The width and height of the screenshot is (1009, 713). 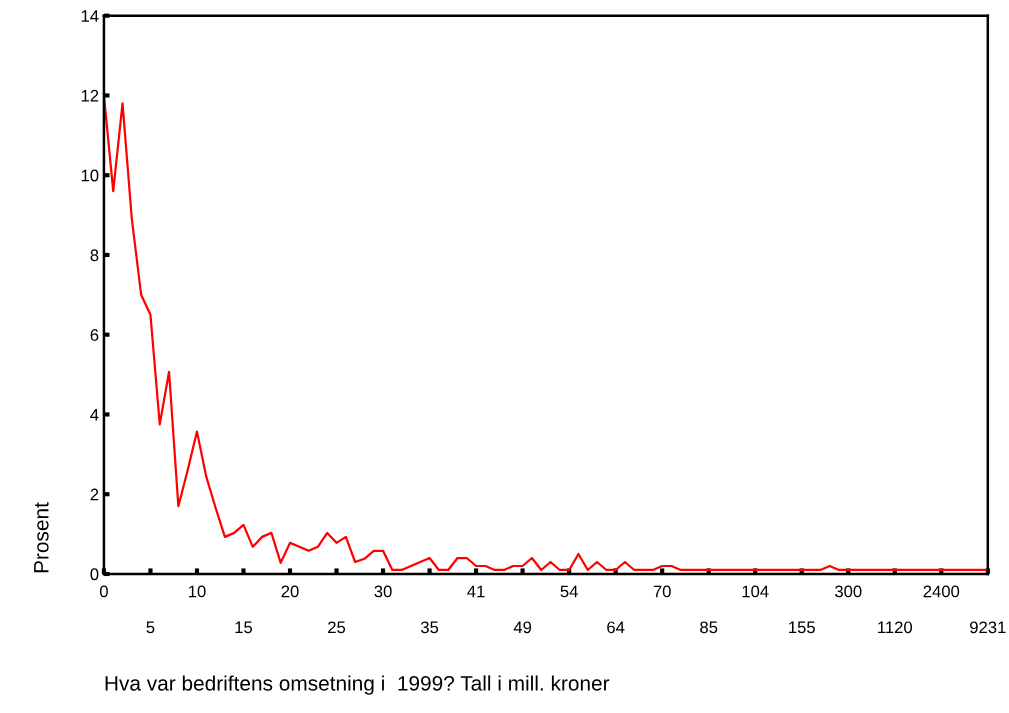 I want to click on x-tick-label: 1120, so click(x=895, y=627).